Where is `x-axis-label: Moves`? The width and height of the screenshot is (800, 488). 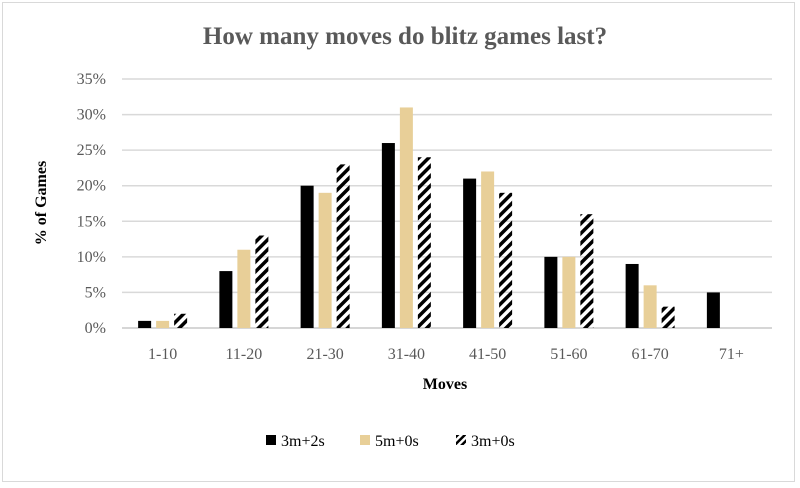 x-axis-label: Moves is located at coordinates (445, 384).